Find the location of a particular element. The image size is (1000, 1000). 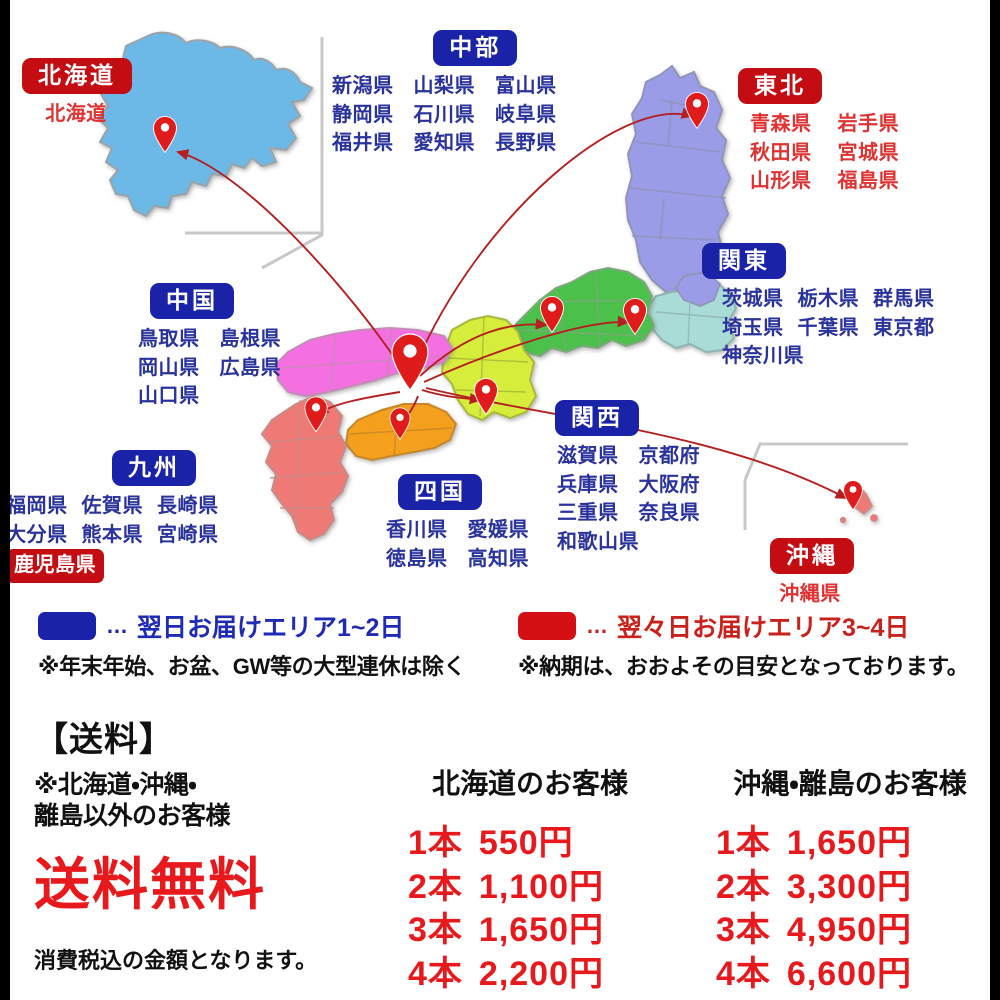

price-list-hokkaido: 1本 550円 2本 1,100円 3本 1,650円 4本 2,200円 is located at coordinates (530, 909).